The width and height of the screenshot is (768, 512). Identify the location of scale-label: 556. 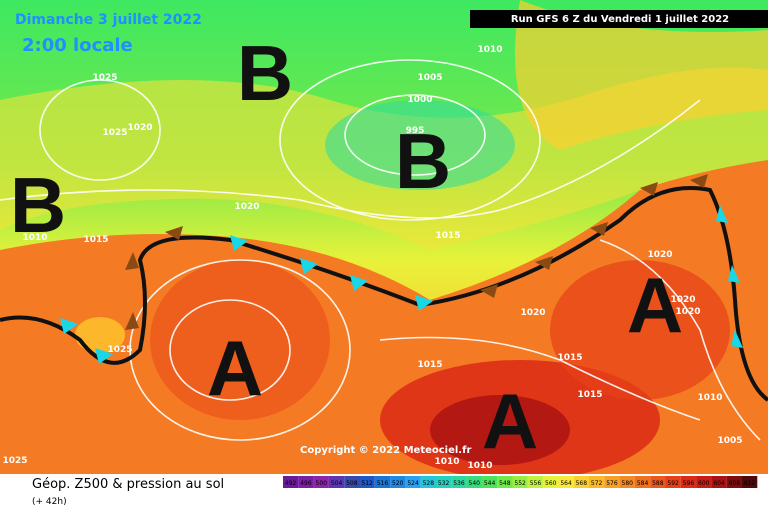
(536, 483).